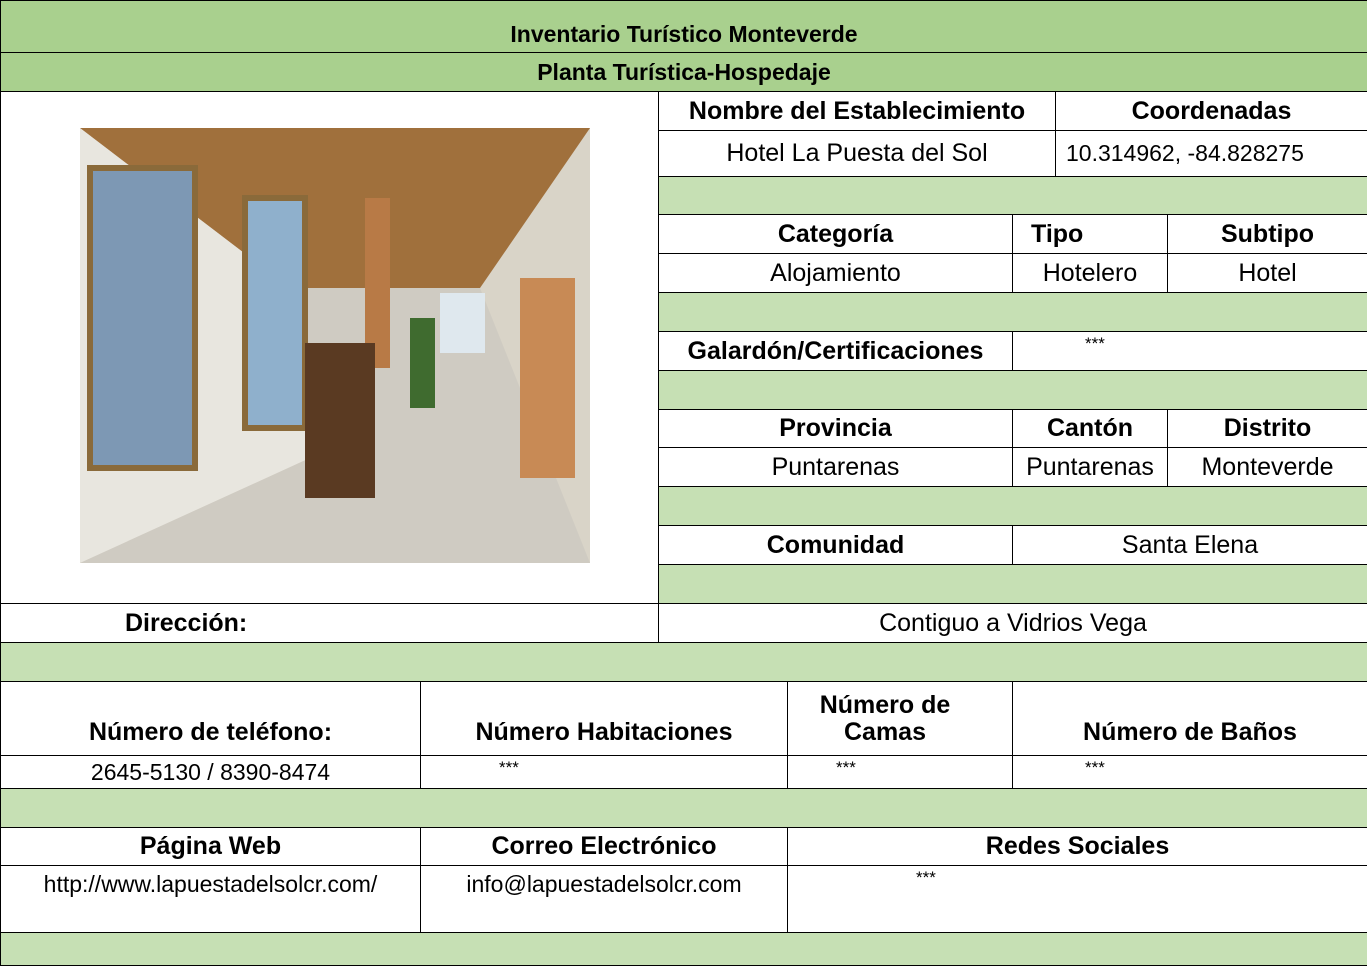 This screenshot has height=966, width=1367. I want to click on label: Redes Sociales, so click(1077, 846).